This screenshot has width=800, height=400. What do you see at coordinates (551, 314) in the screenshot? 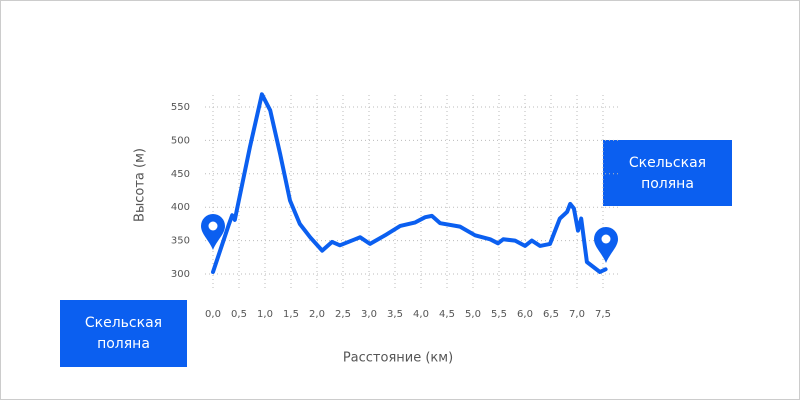
I see `x-tick-label: 6,5` at bounding box center [551, 314].